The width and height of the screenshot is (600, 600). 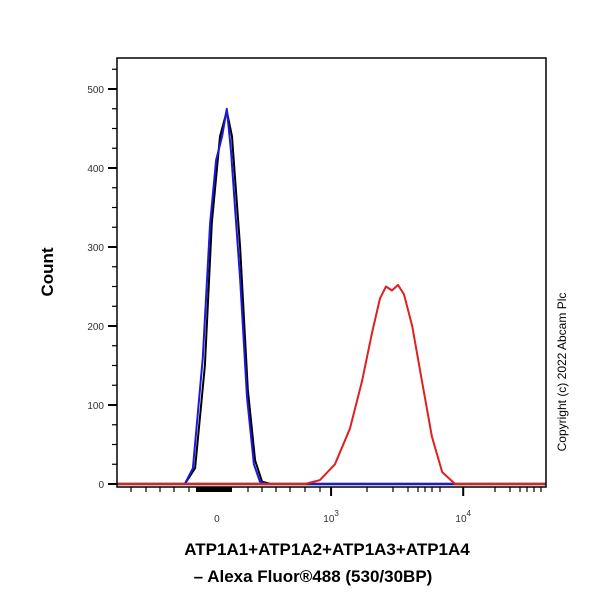 What do you see at coordinates (336, 506) in the screenshot?
I see `x-axis-ticks: 0 10³ 10⁴` at bounding box center [336, 506].